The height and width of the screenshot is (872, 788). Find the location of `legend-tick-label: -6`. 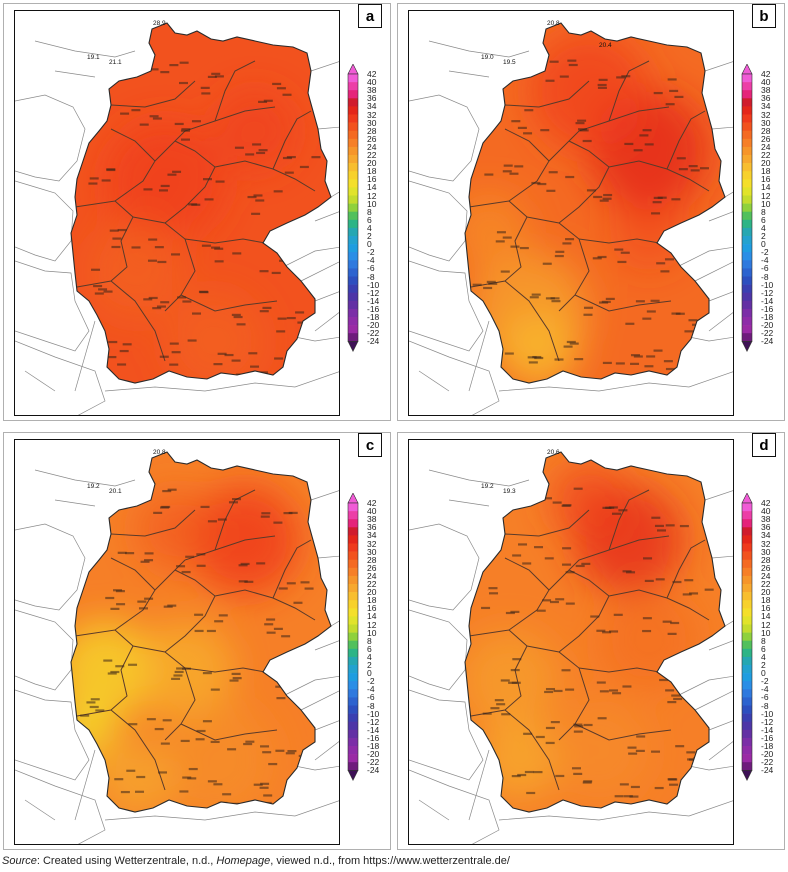

legend-tick-label: -6 is located at coordinates (765, 268).